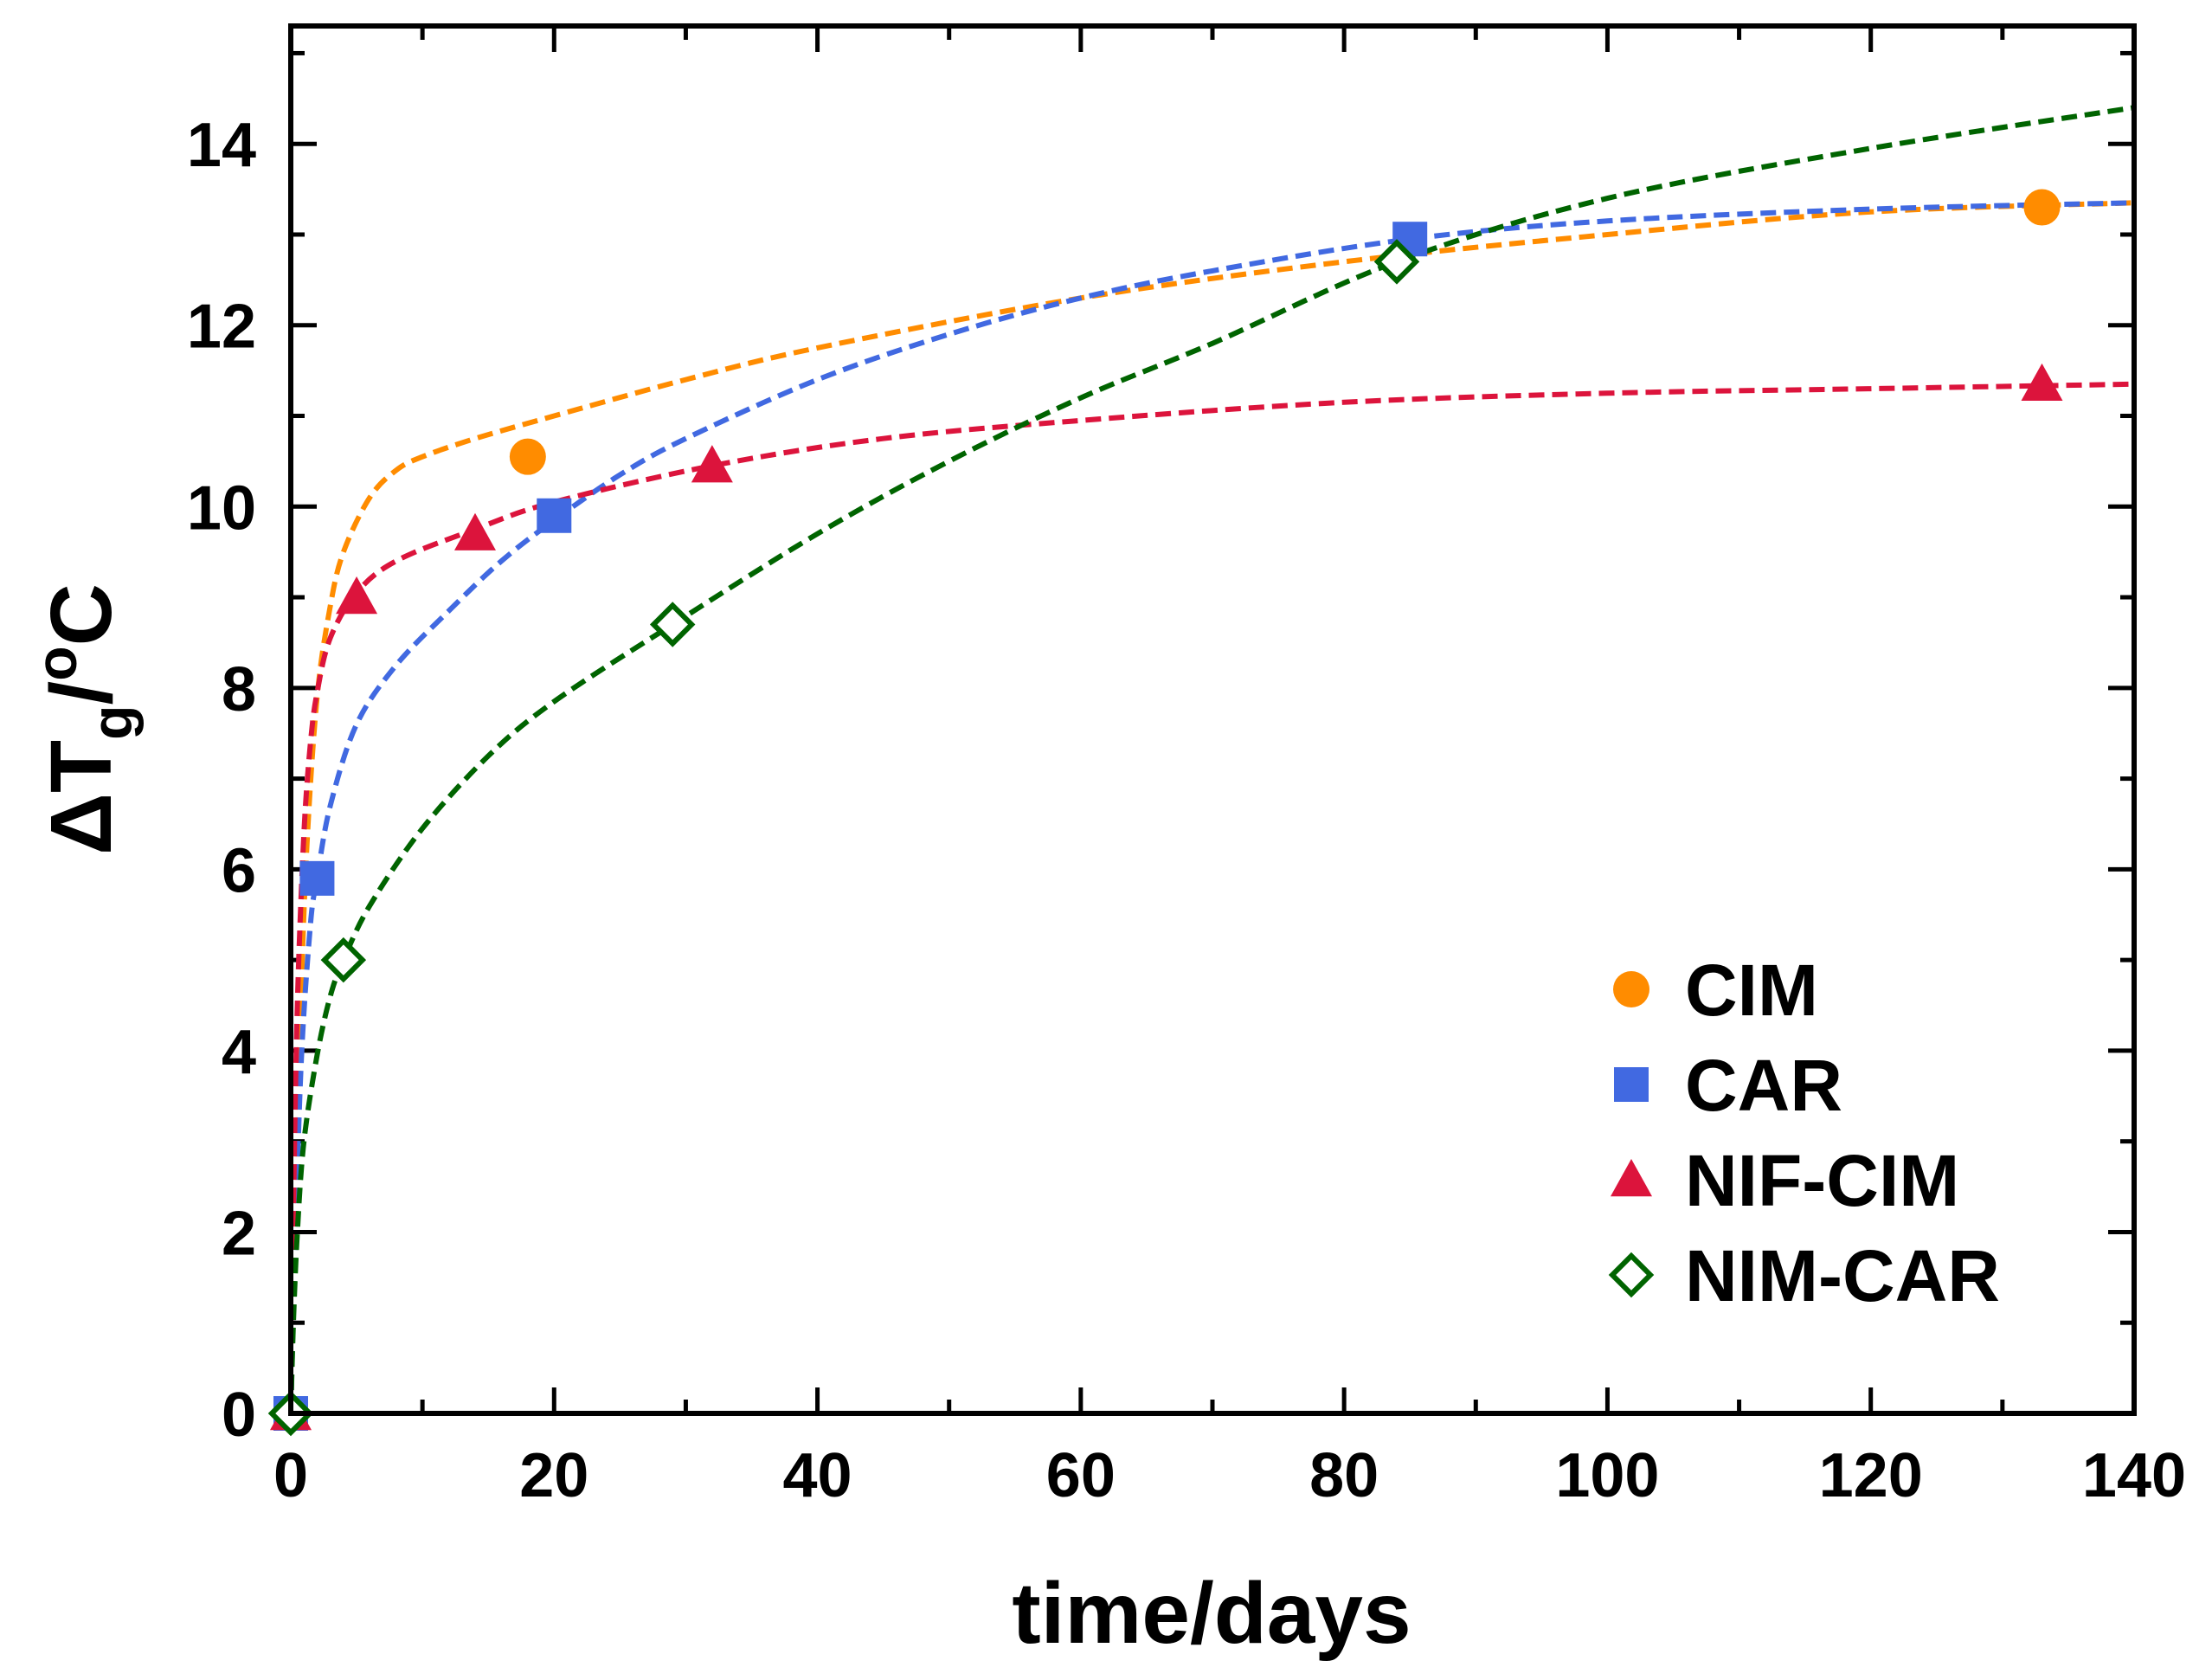  I want to click on legend-marker-car, so click(1631, 1084).